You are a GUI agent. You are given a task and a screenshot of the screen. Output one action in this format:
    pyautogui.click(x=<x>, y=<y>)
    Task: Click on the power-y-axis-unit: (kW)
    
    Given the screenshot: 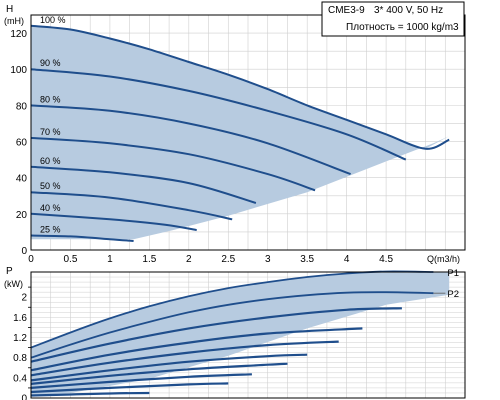 What is the action you would take?
    pyautogui.click(x=13, y=284)
    